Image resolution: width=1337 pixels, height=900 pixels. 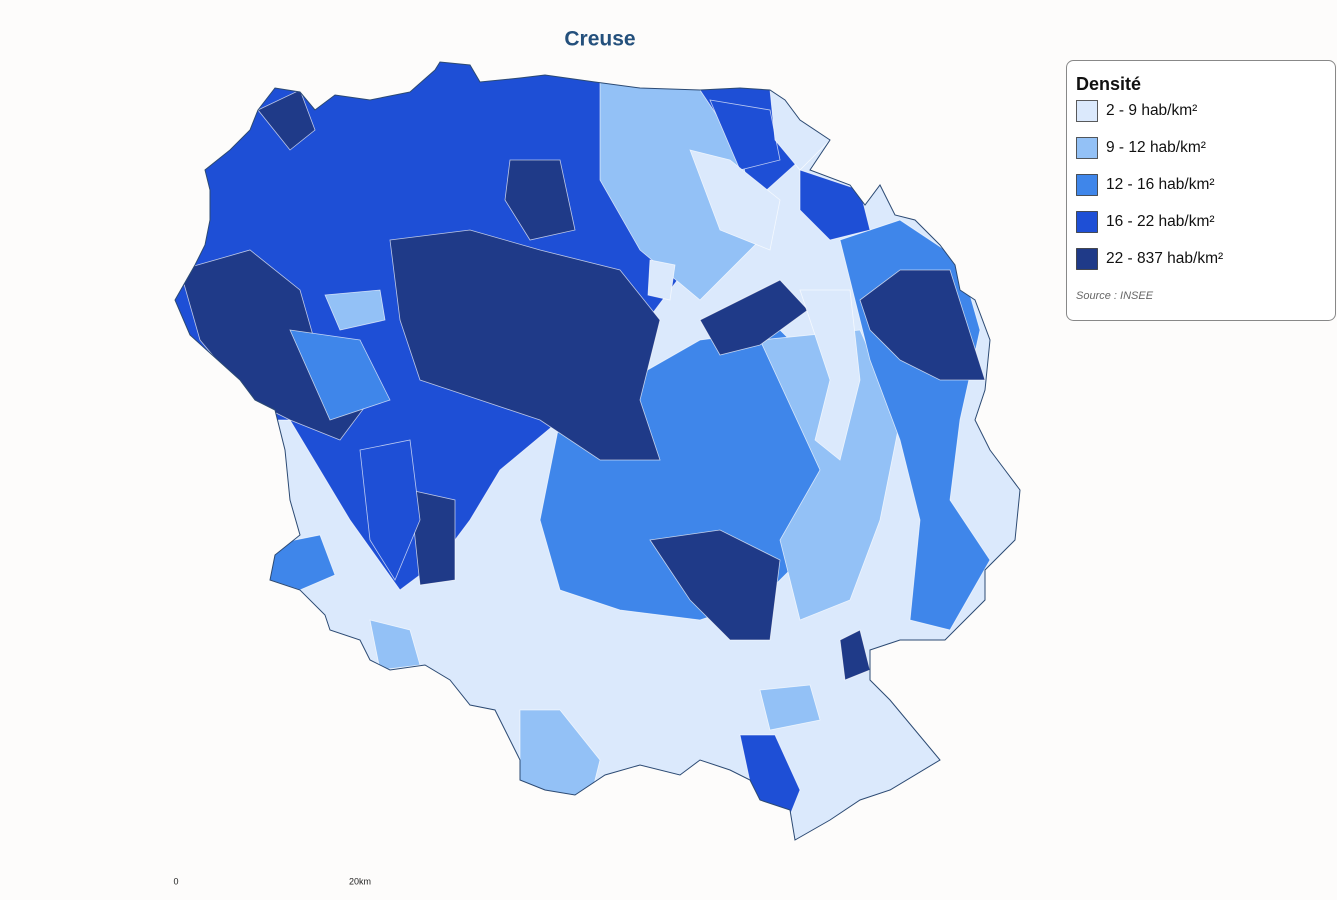 I want to click on legend-label: 22 - 837 hab/km², so click(x=1164, y=258).